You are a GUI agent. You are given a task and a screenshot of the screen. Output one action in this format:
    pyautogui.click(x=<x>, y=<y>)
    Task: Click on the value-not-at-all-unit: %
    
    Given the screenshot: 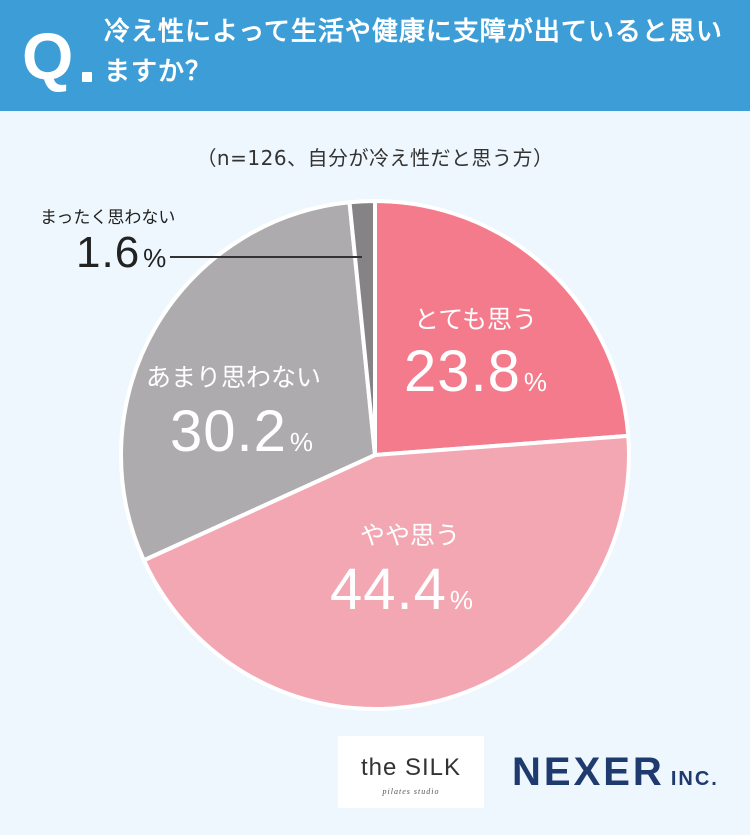 What is the action you would take?
    pyautogui.click(x=155, y=258)
    